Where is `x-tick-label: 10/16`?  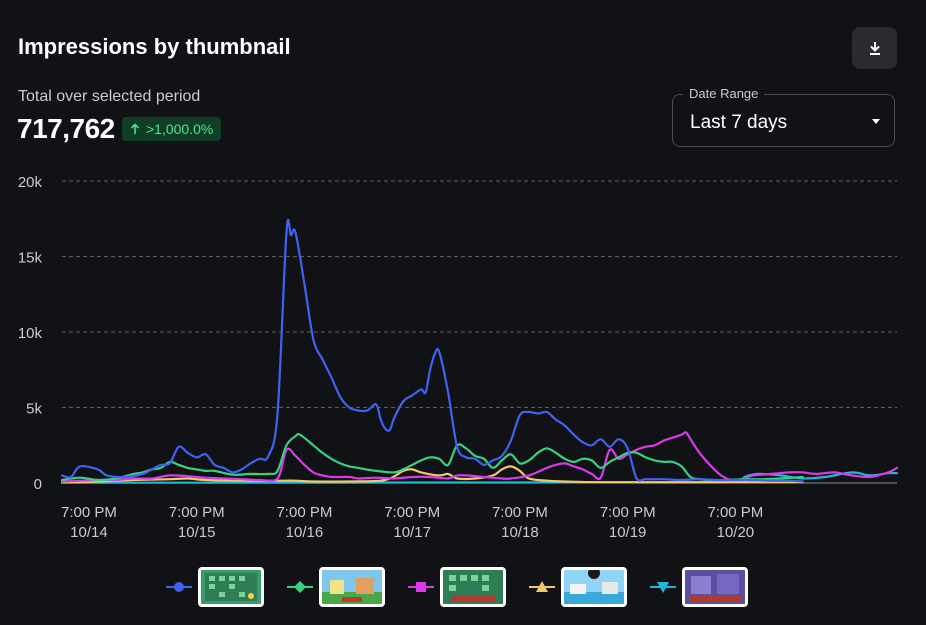 x-tick-label: 10/16 is located at coordinates (305, 532).